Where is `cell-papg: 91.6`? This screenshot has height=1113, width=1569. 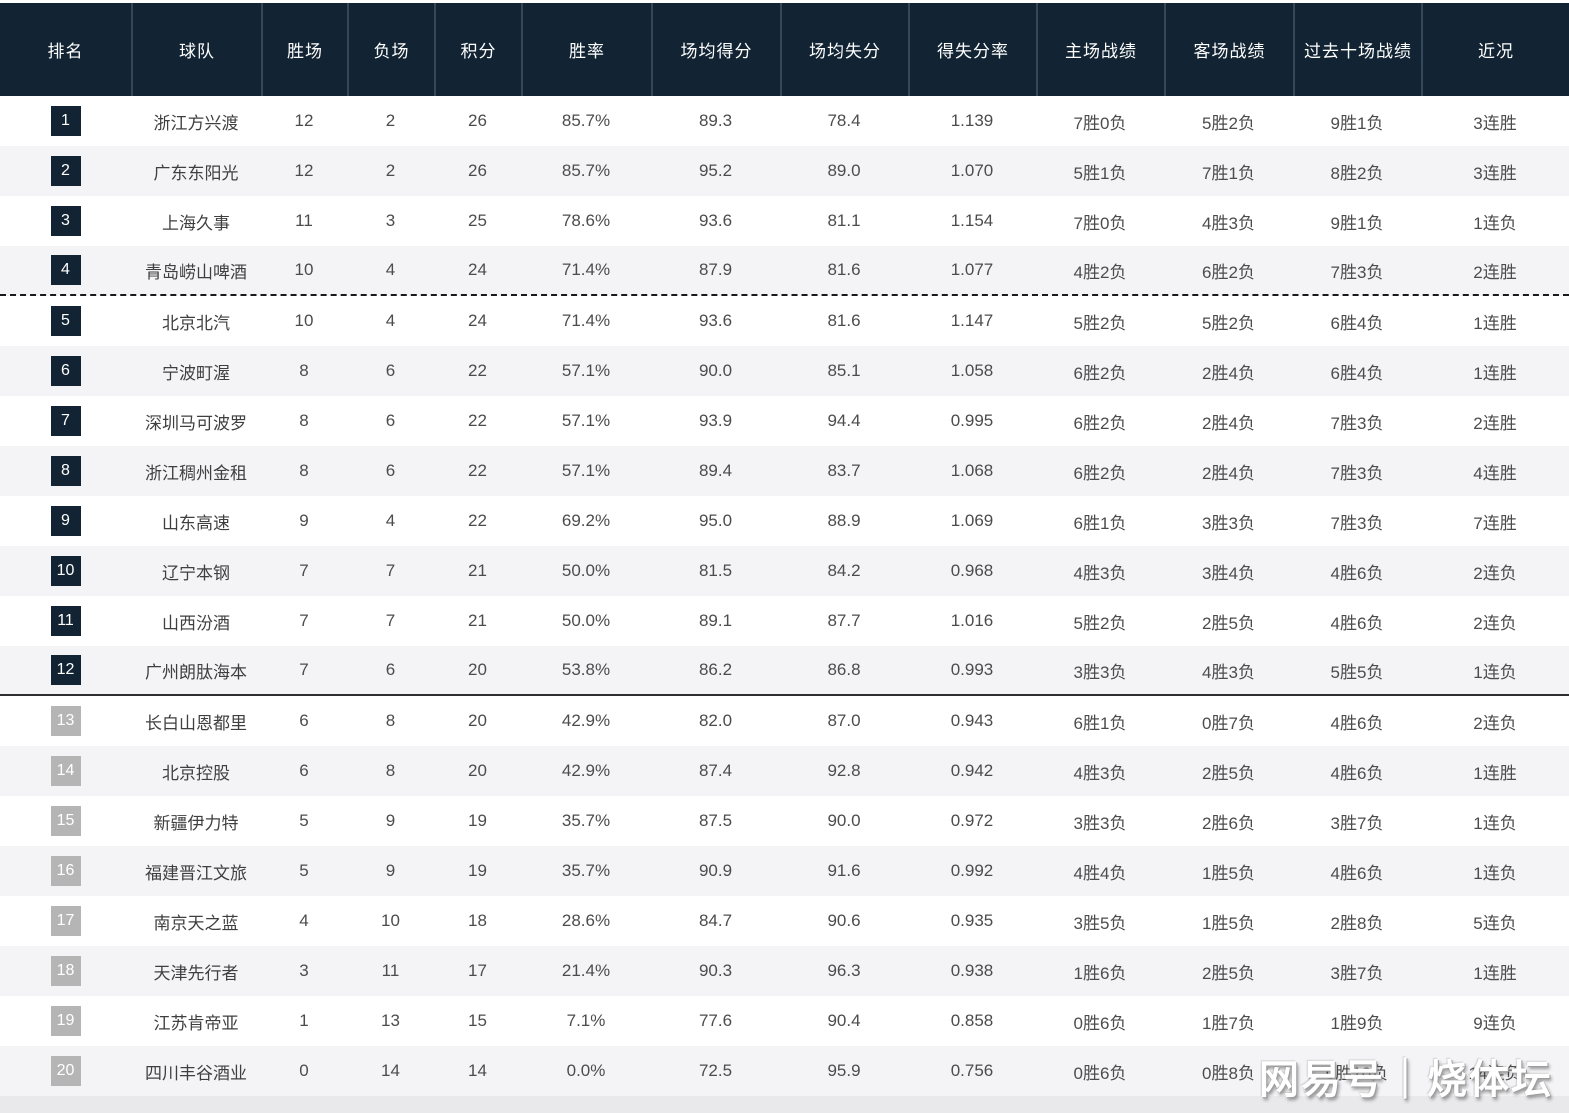
cell-papg: 91.6 is located at coordinates (844, 870).